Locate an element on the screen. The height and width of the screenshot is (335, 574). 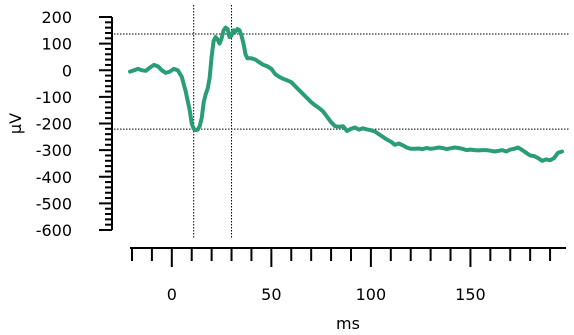
x-axis-title: ms is located at coordinates (348, 323).